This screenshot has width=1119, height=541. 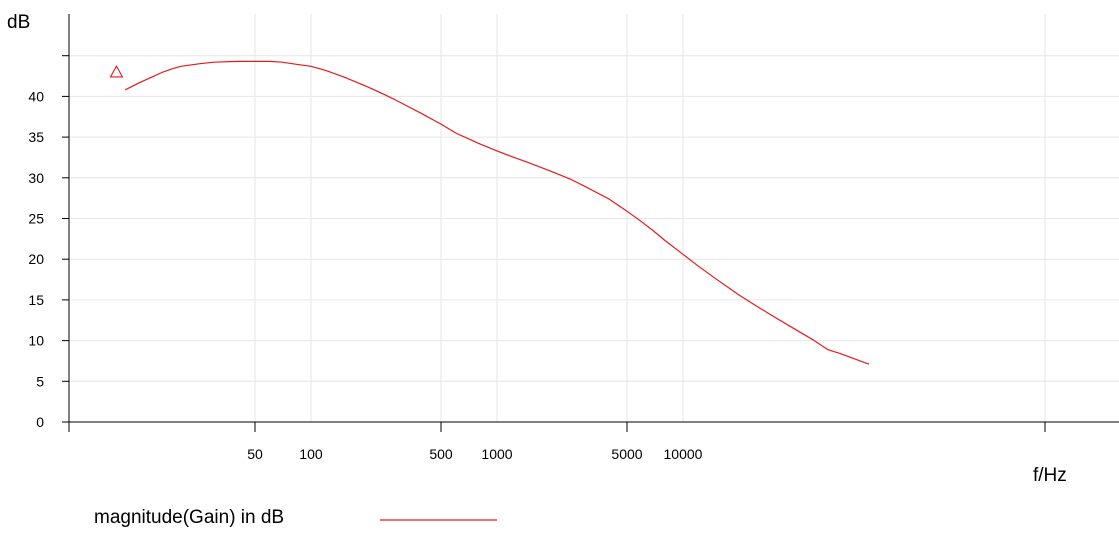 What do you see at coordinates (36, 96) in the screenshot?
I see `y-tick-label: 40` at bounding box center [36, 96].